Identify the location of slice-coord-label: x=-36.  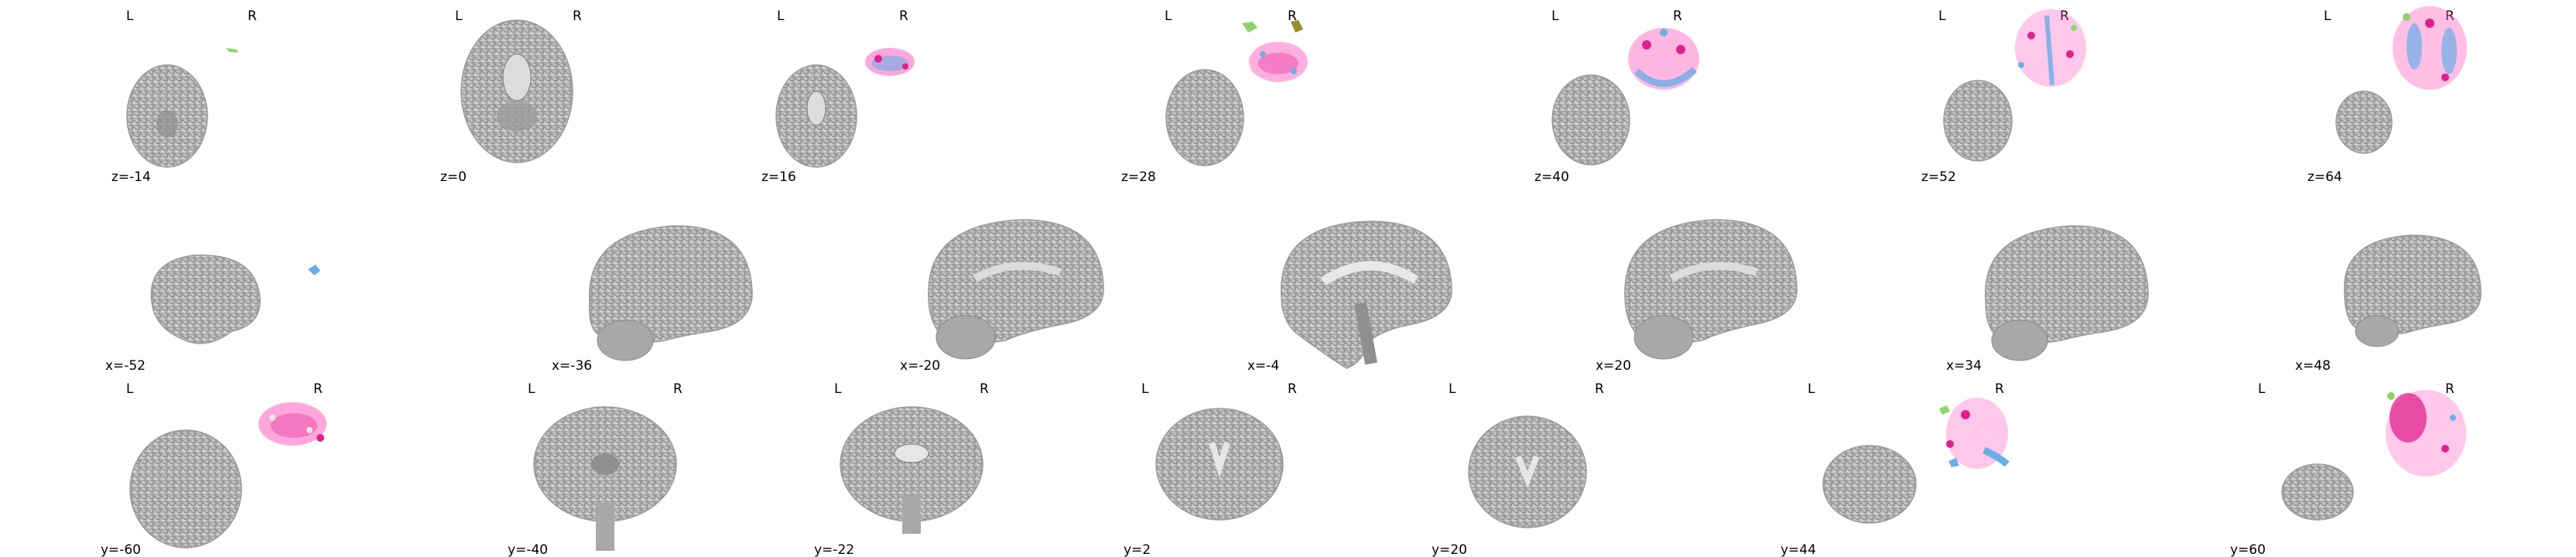
(572, 366).